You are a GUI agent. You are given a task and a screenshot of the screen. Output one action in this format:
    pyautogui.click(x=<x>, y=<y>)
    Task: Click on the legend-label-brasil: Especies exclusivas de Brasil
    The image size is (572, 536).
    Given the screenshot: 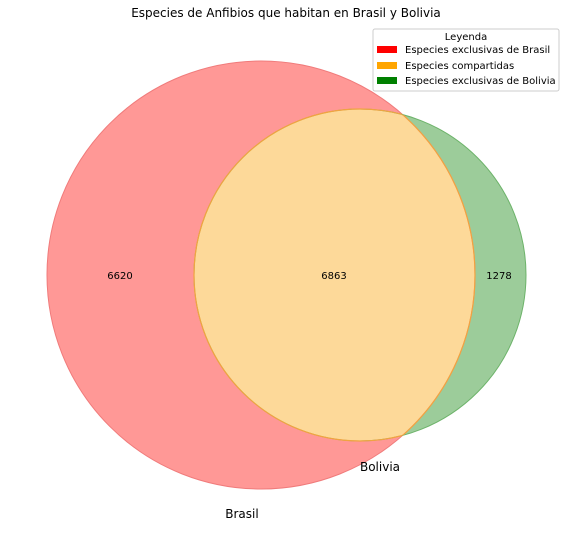 What is the action you would take?
    pyautogui.click(x=477, y=50)
    